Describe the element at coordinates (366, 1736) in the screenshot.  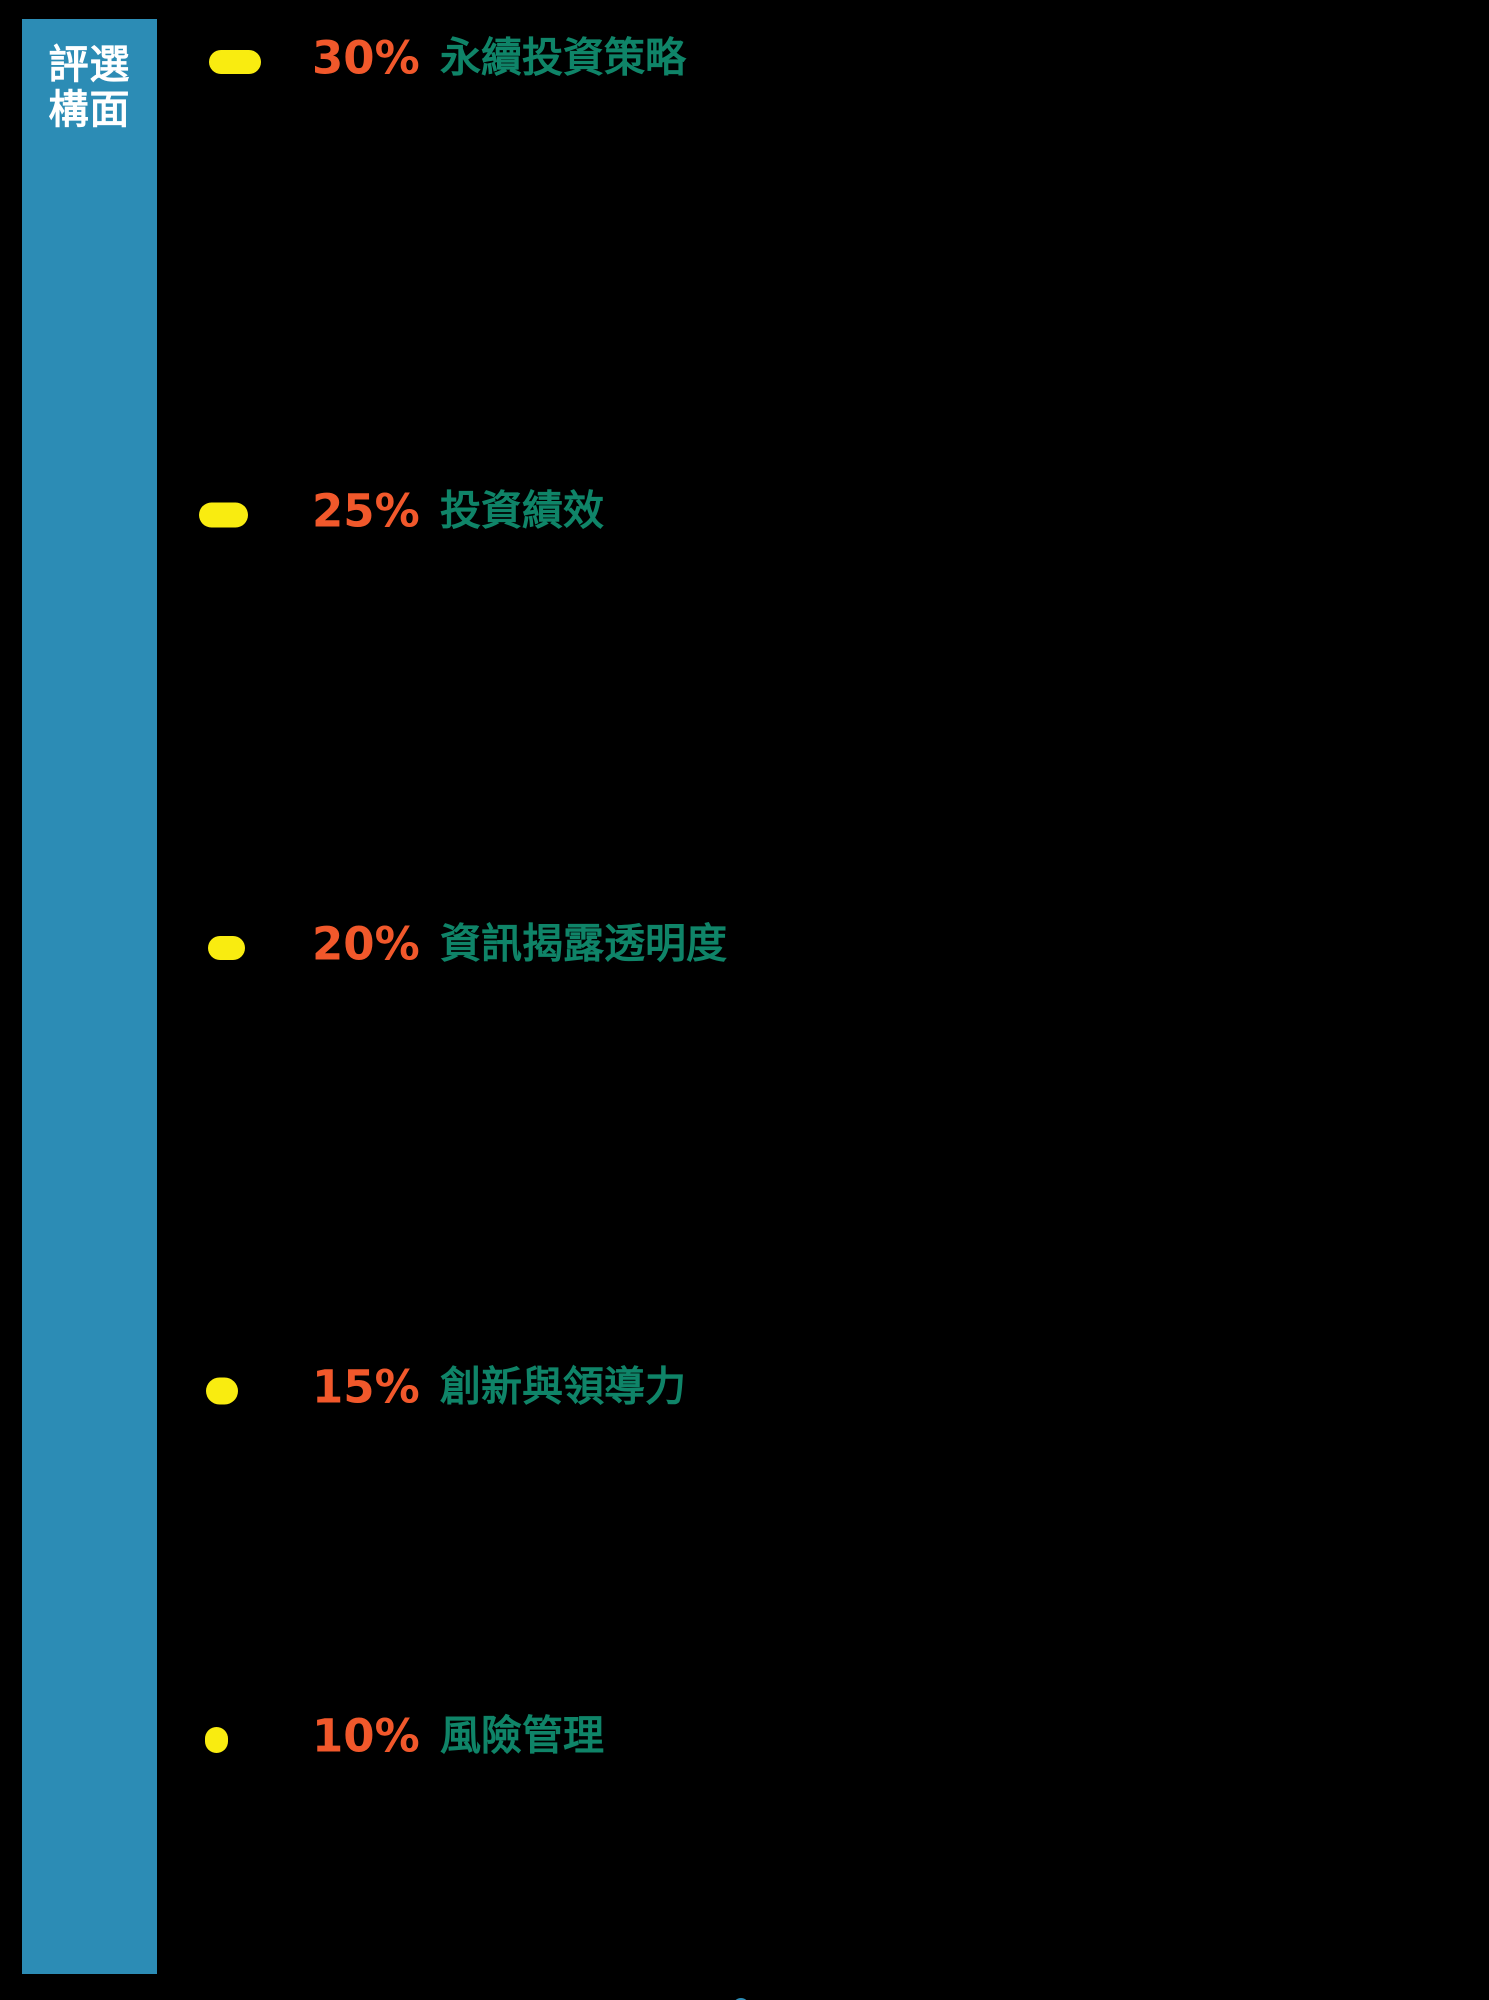
I see `weight-percent: 10%` at that location.